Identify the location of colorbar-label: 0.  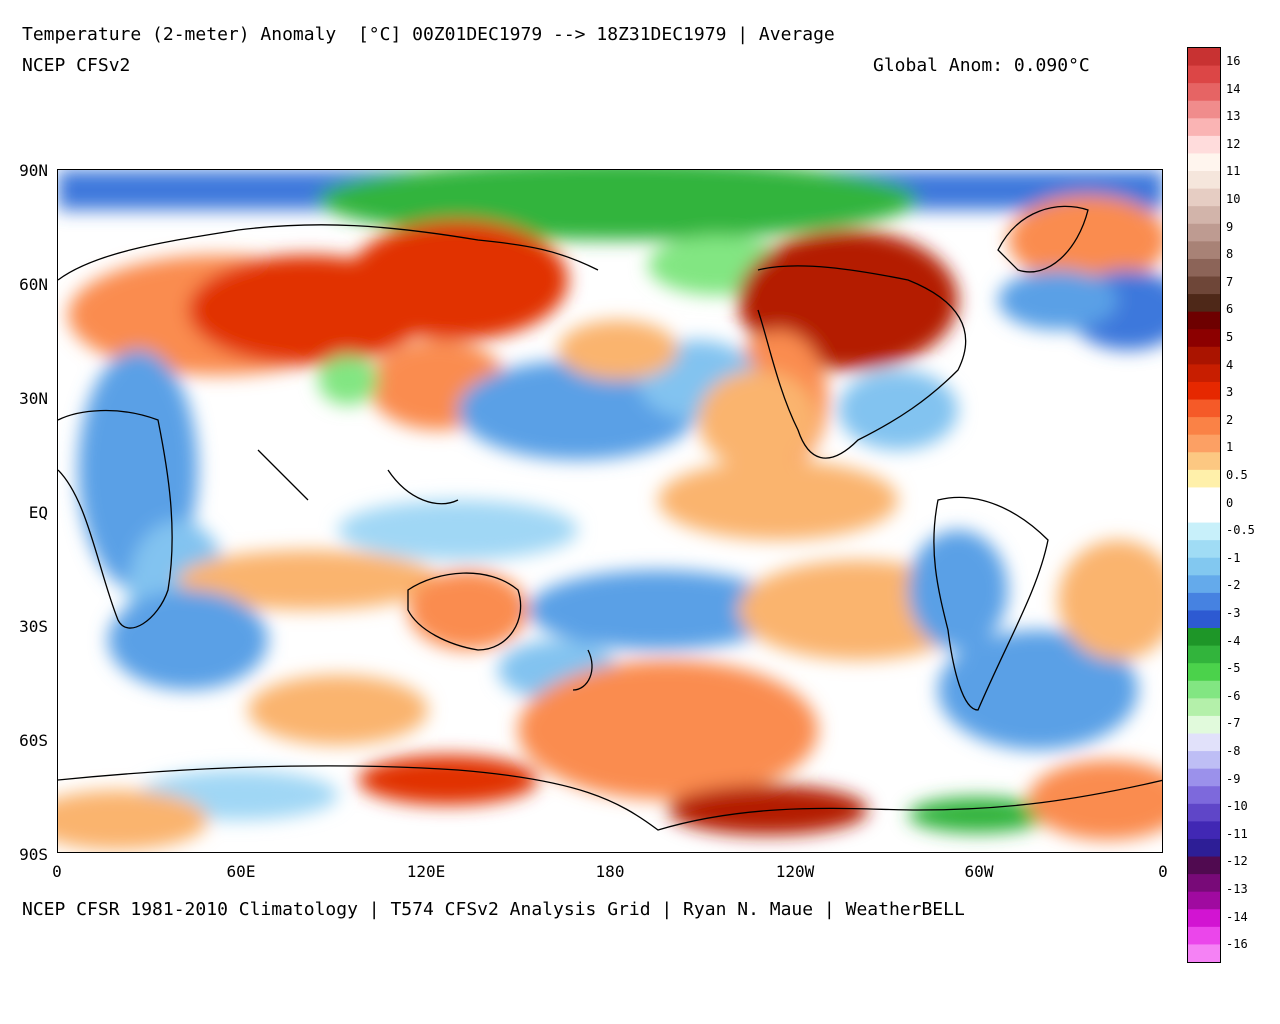
(1230, 502).